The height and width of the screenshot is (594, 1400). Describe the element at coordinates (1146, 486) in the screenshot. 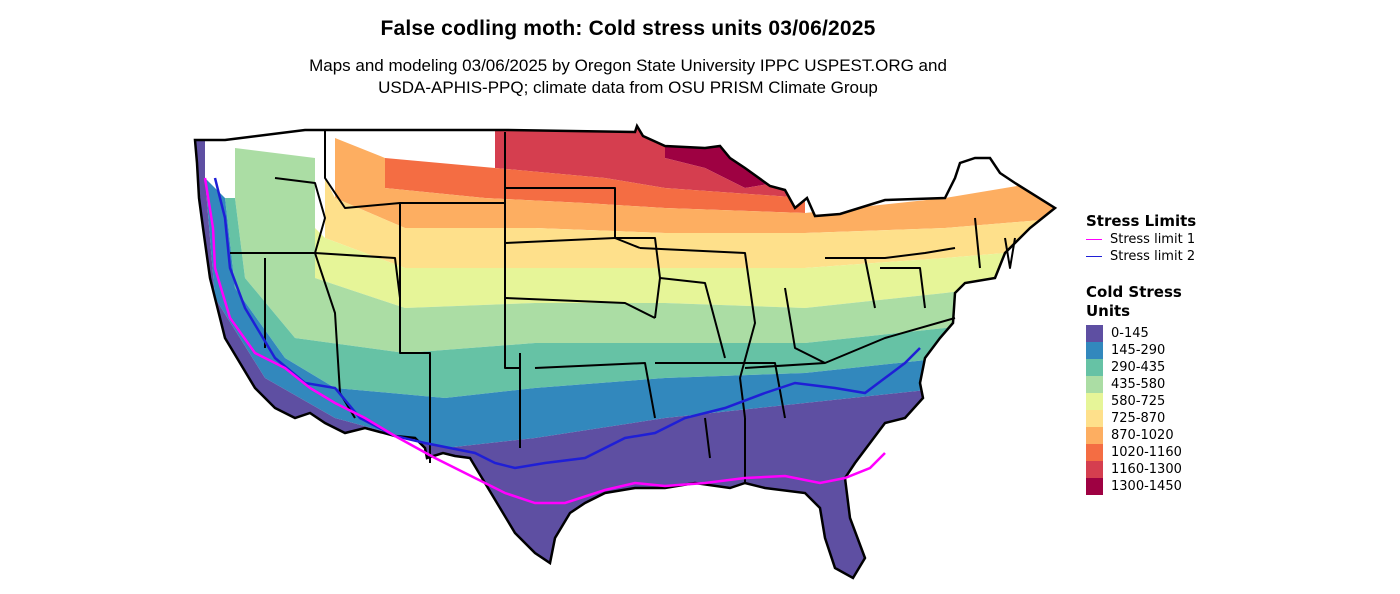

I see `cold-stress-range-label: 1300-1450` at that location.